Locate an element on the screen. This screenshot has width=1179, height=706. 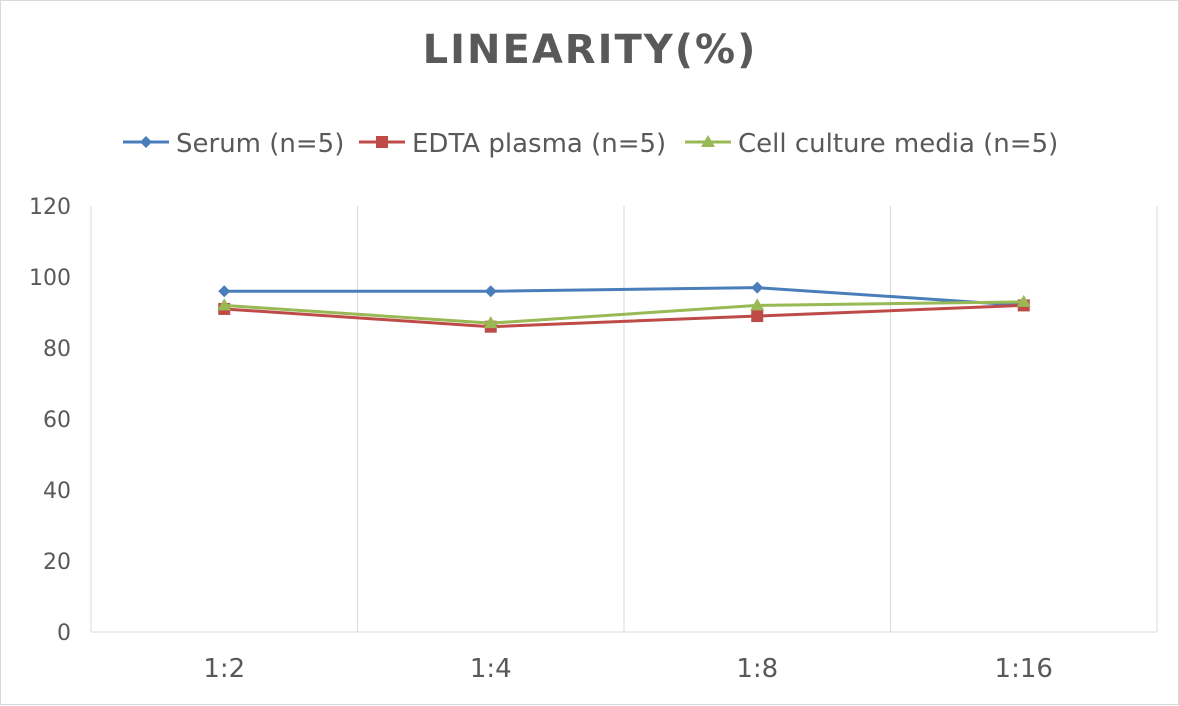
x-tick-label: 1:8 is located at coordinates (757, 669).